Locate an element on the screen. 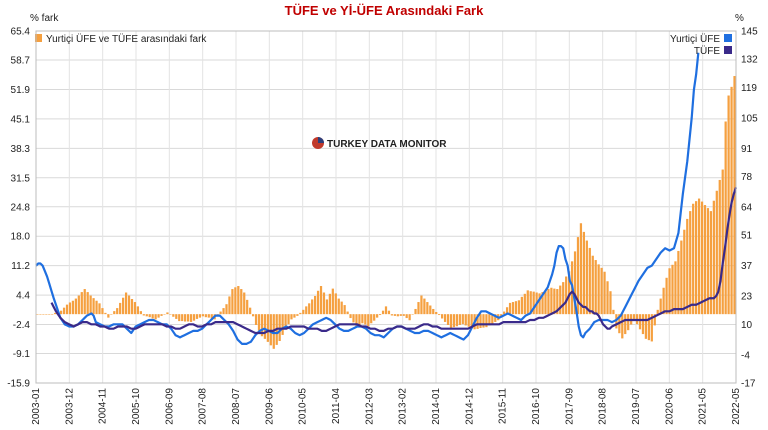 The image size is (768, 430). legend-tufe-swatch is located at coordinates (728, 50).